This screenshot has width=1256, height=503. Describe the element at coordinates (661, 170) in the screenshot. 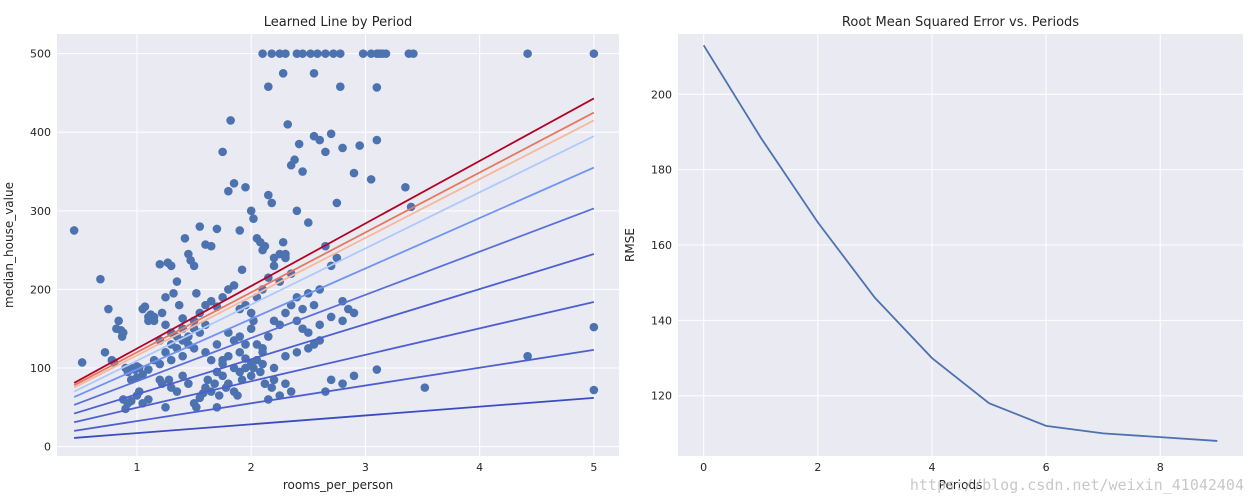

I see `y-tick-label: 180` at that location.